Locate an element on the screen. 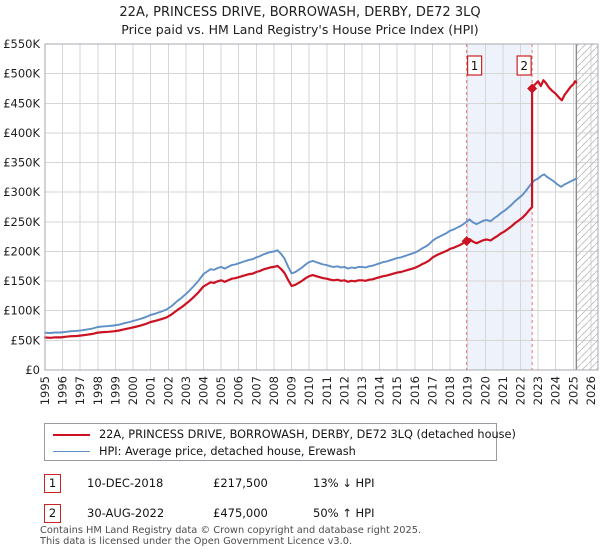 The image size is (600, 560). y-tick-label: £150K is located at coordinates (21, 281).